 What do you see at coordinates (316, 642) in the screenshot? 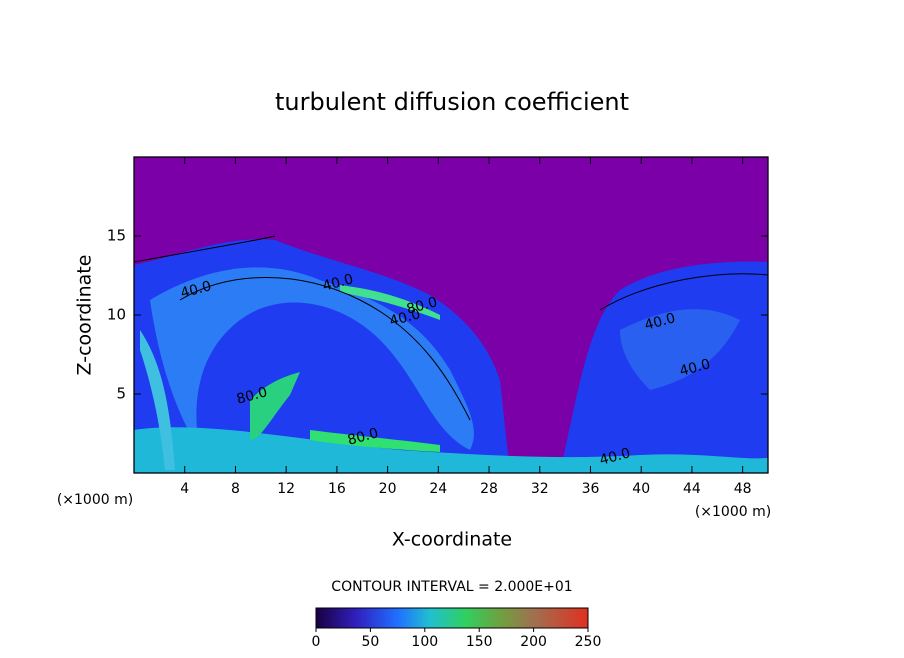
I see `colorbar-tick-label: 0` at bounding box center [316, 642].